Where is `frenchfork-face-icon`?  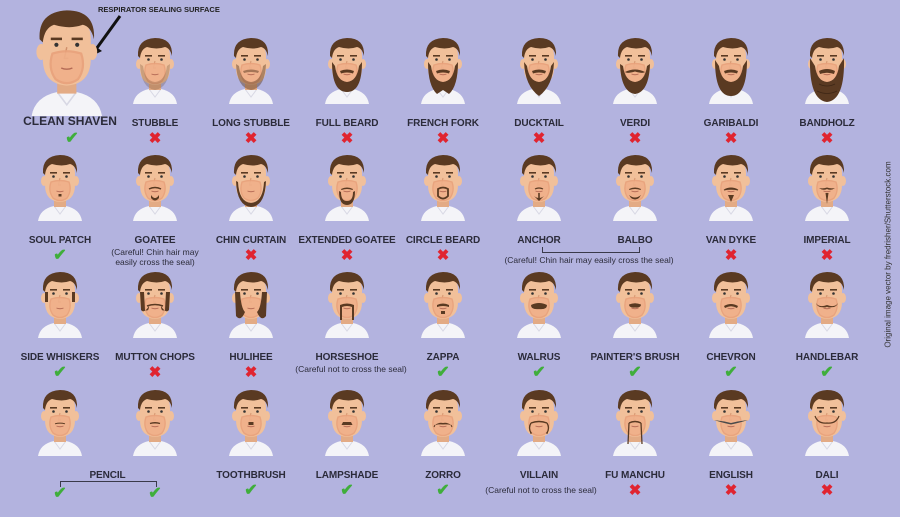
frenchfork-face-icon is located at coordinates (443, 71).